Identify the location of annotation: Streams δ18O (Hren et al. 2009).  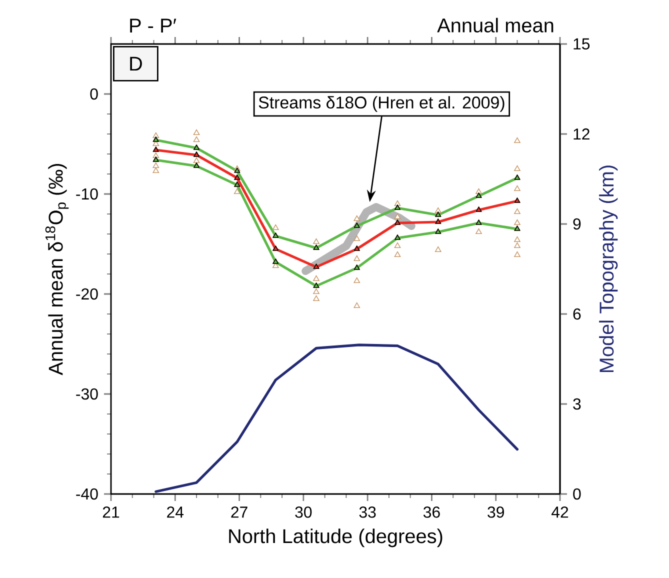
(381, 104).